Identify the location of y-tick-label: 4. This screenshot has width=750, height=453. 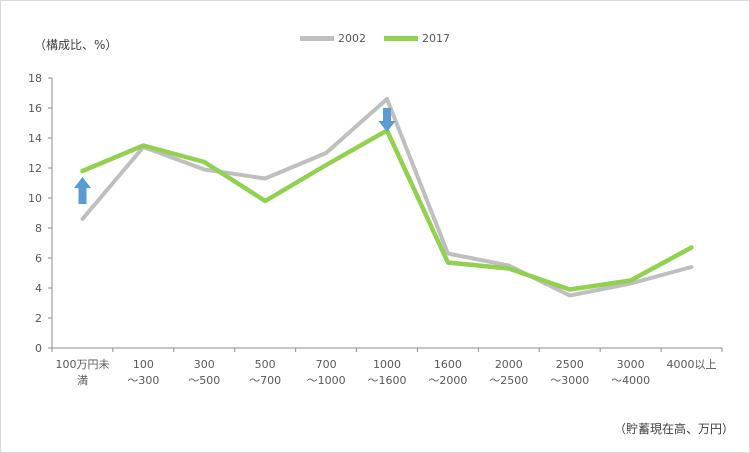
(38, 288).